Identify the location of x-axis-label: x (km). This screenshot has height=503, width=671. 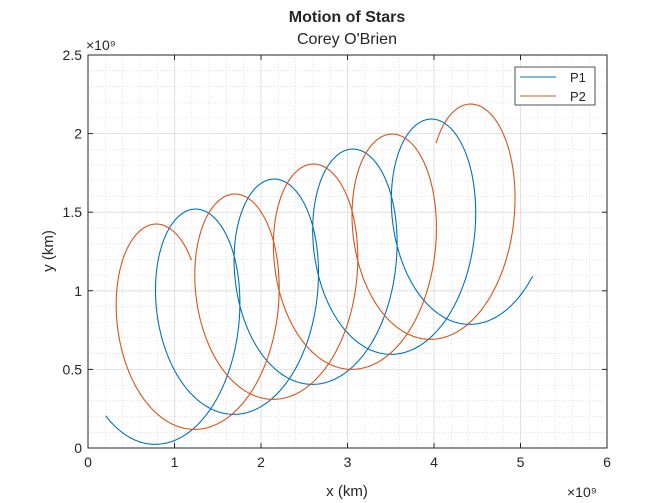
(347, 491).